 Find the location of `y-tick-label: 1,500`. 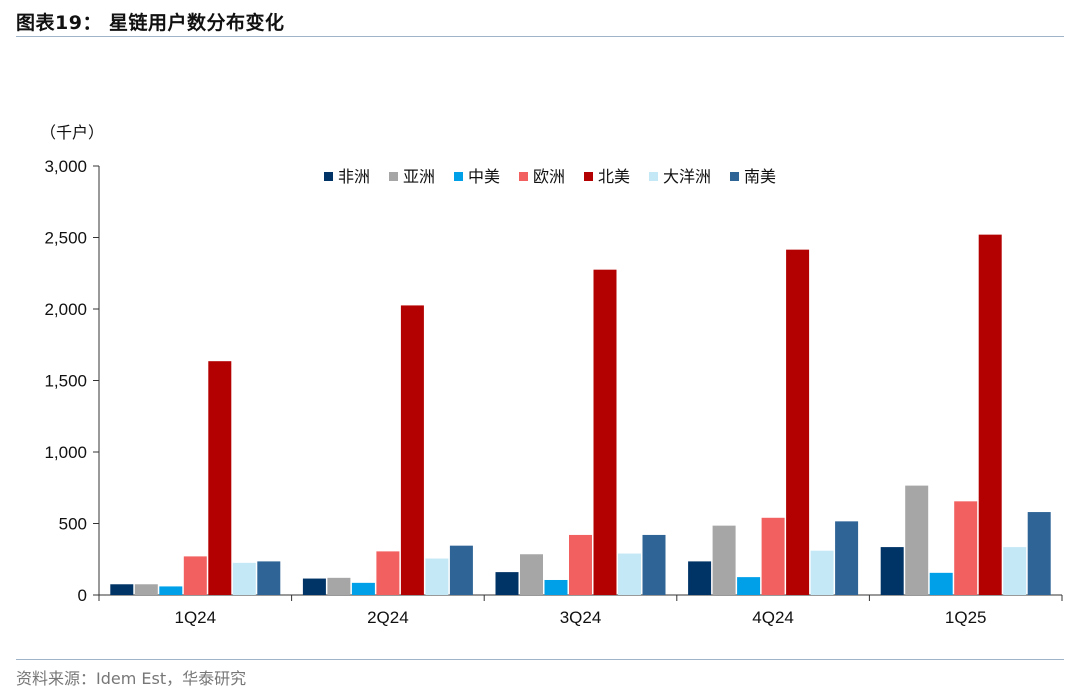

y-tick-label: 1,500 is located at coordinates (65, 381).